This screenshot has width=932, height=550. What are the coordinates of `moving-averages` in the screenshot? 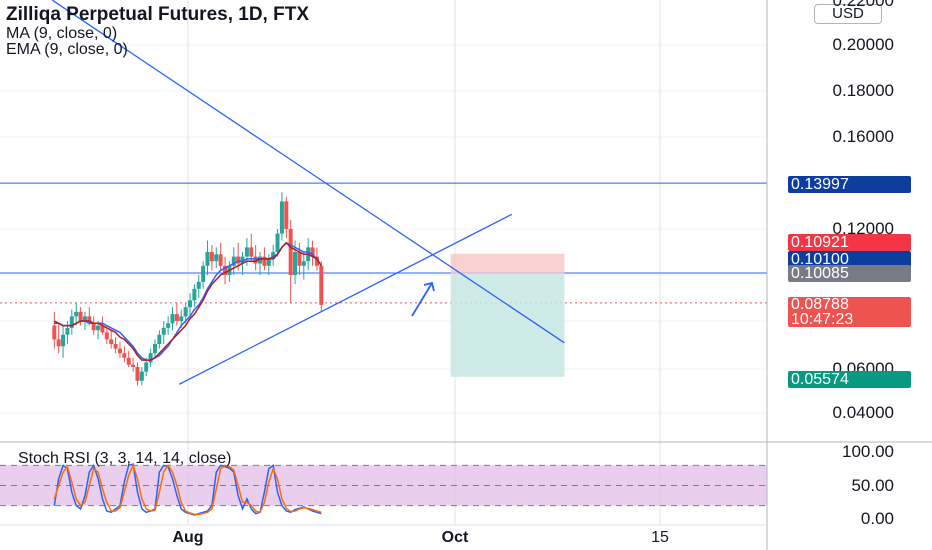 It's located at (187, 301).